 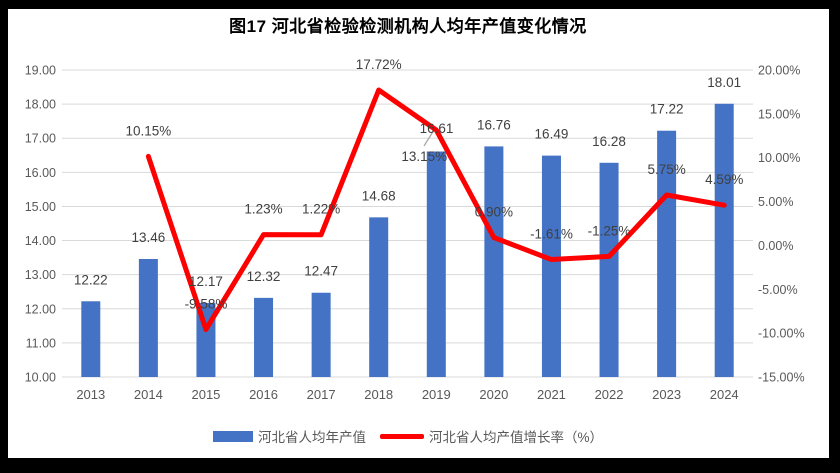 I want to click on legend-item-line-series: 河北省人均产值增长率（%）, so click(x=491, y=436).